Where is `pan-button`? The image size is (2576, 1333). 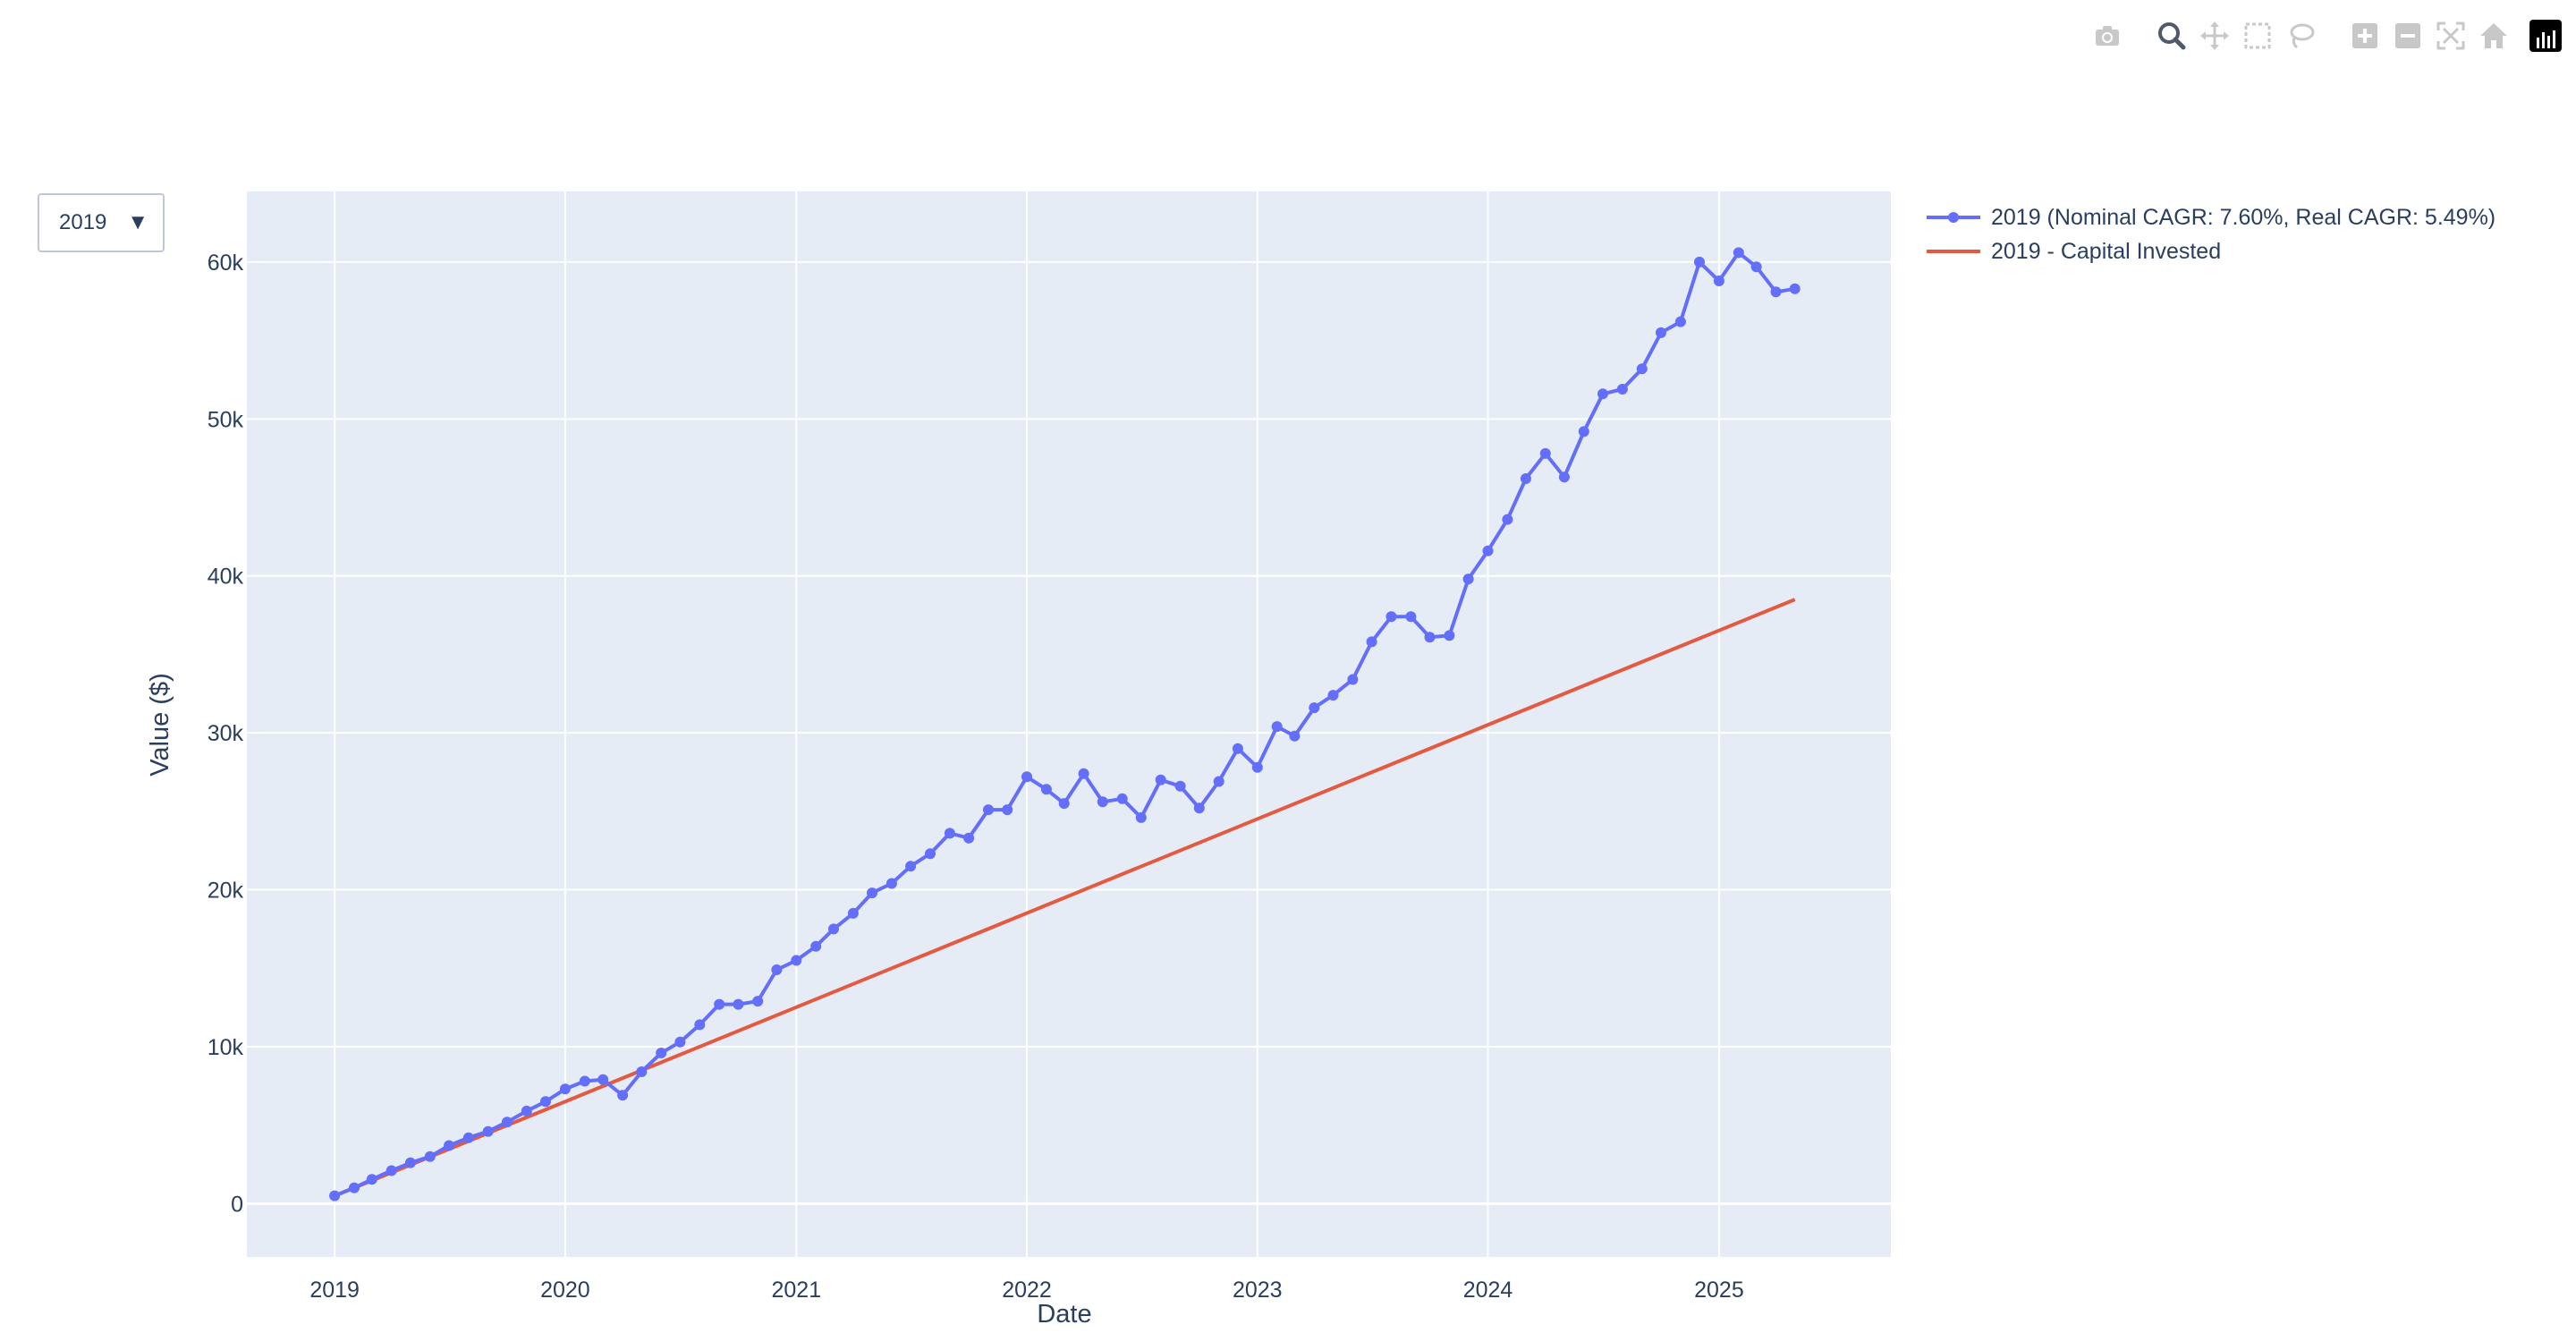 pan-button is located at coordinates (2215, 36).